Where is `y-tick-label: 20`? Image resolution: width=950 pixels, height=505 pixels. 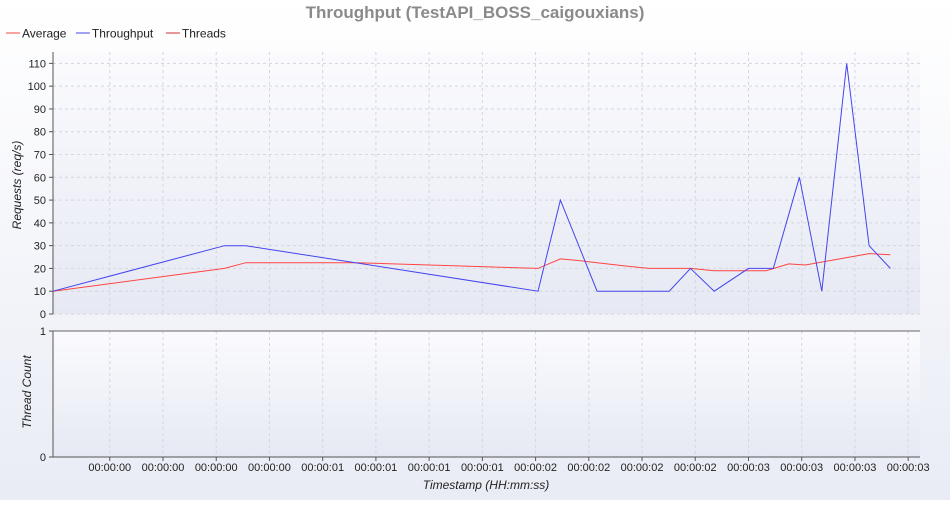
y-tick-label: 20 is located at coordinates (40, 269).